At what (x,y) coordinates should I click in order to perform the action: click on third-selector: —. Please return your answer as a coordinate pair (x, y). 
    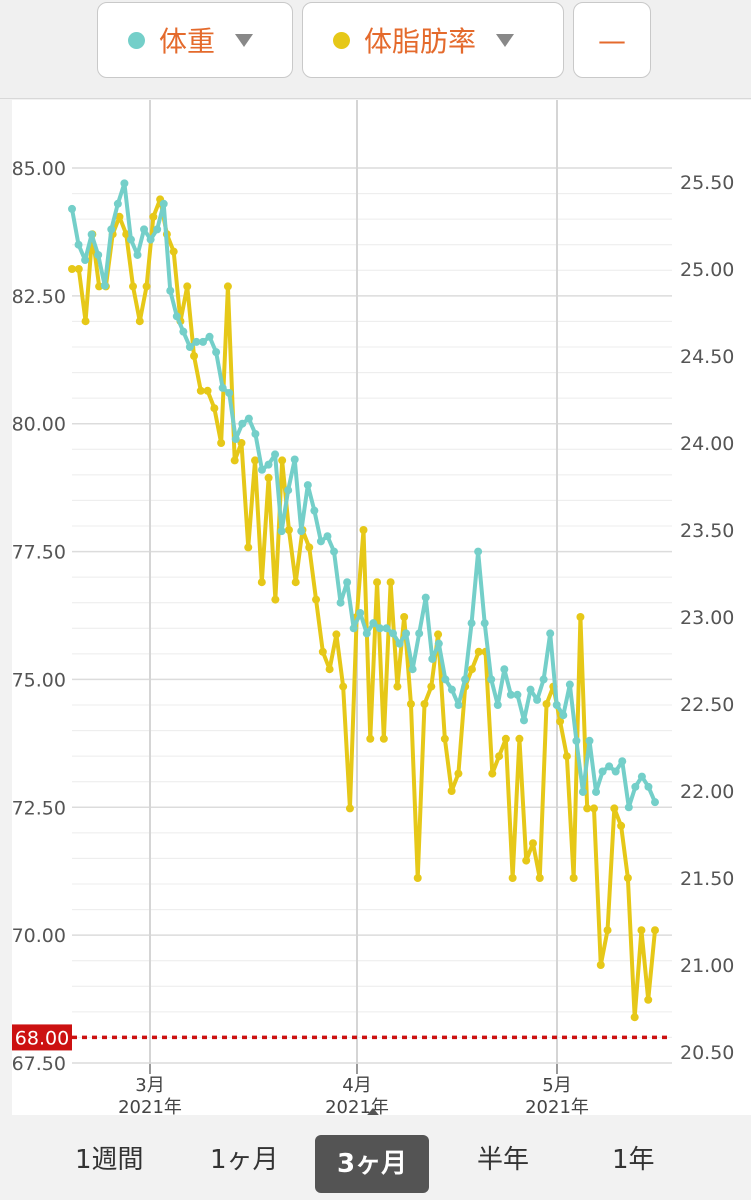
    Looking at the image, I should click on (612, 40).